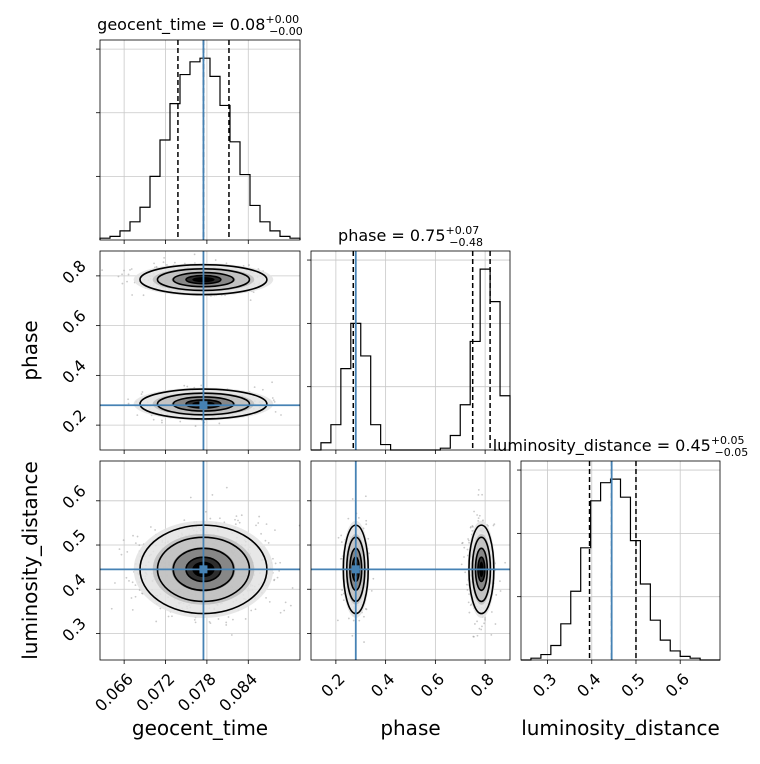 The image size is (760, 764). Describe the element at coordinates (432, 684) in the screenshot. I see `x-tick-label-phase: 0.6` at that location.